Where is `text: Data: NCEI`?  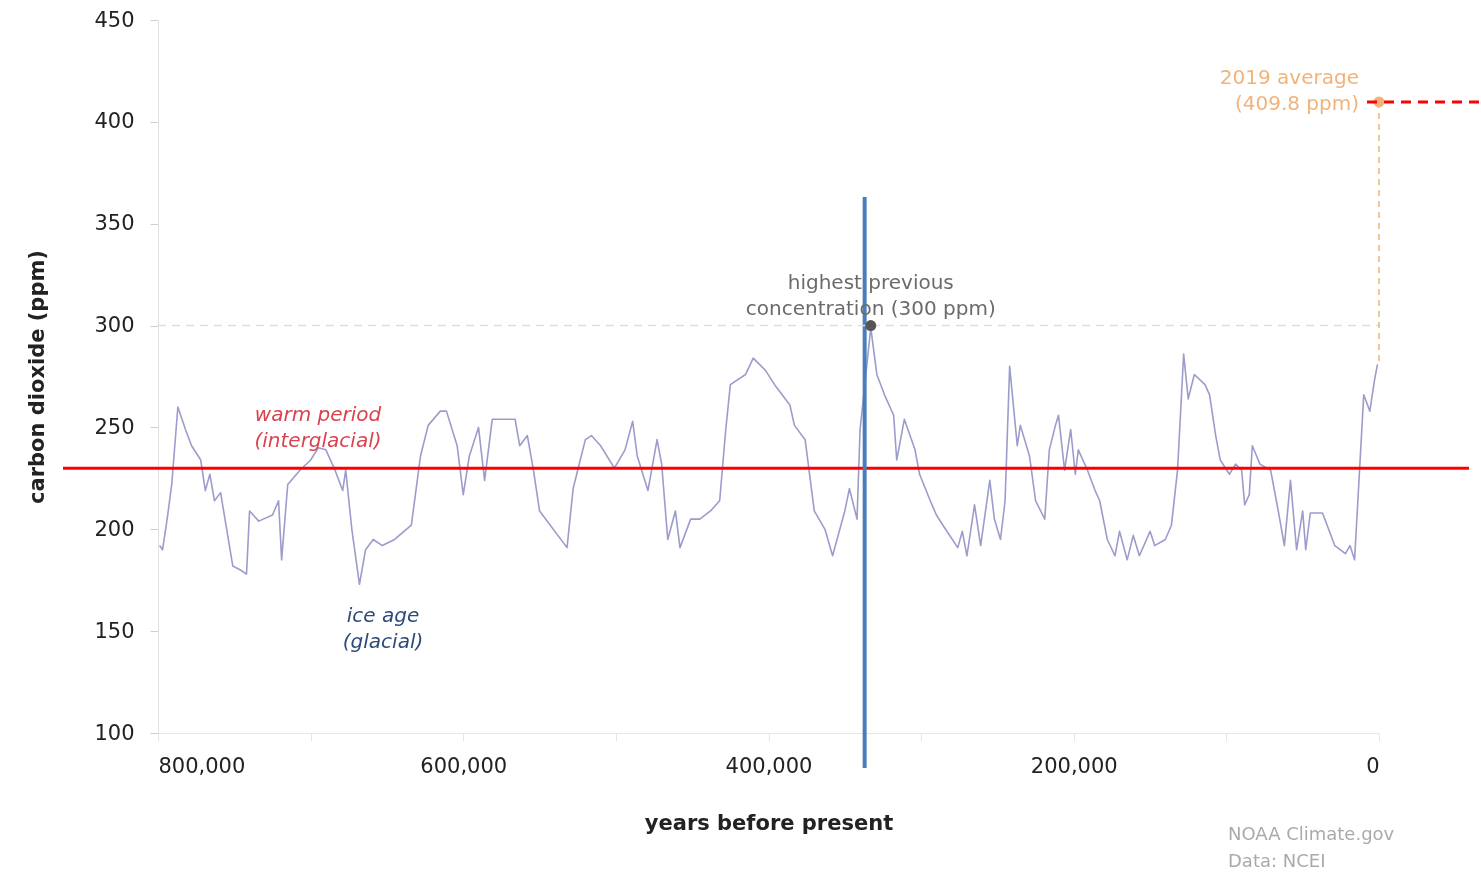 text: Data: NCEI is located at coordinates (1277, 860).